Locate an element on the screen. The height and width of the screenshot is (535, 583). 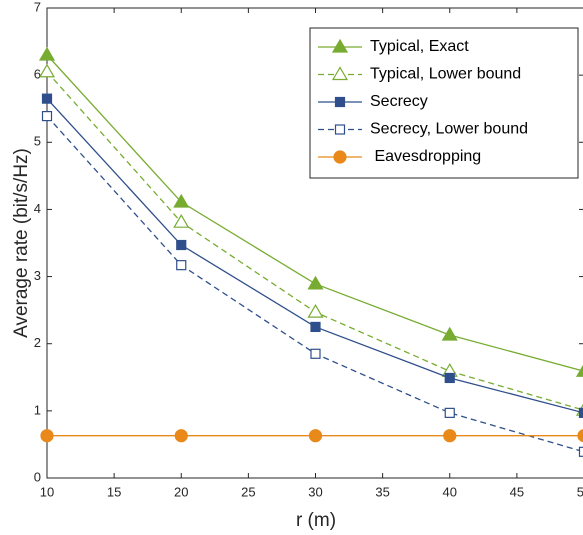
x-tick-label: 45 is located at coordinates (517, 491).